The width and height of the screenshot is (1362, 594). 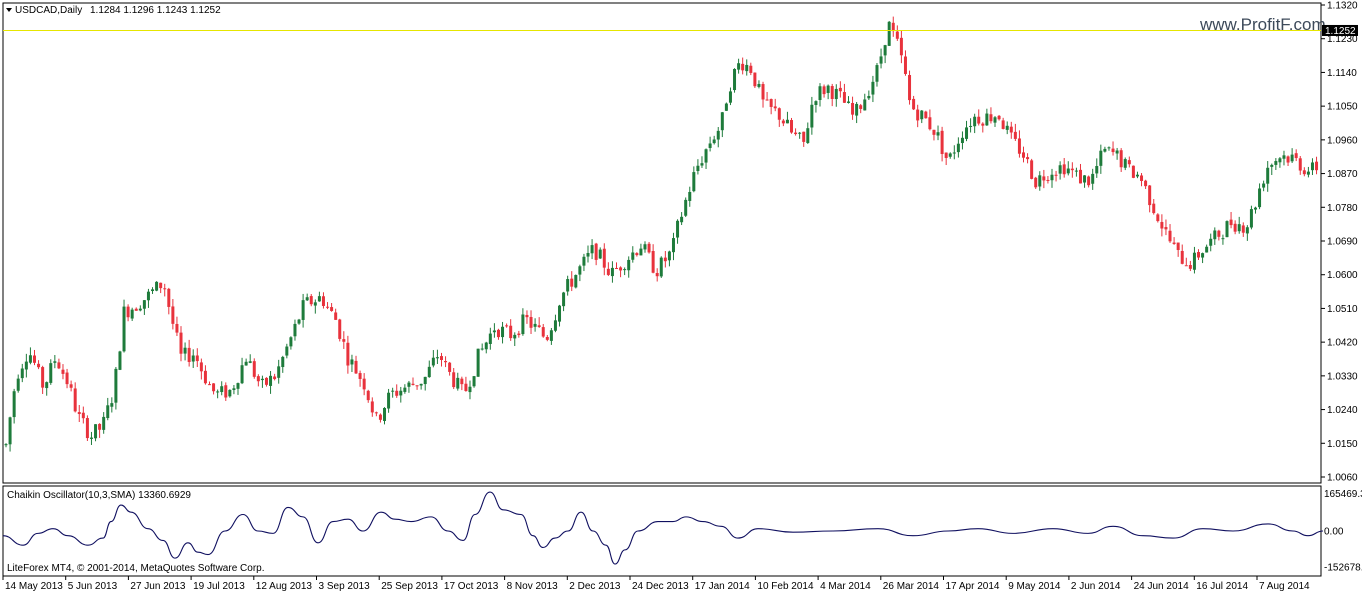 What do you see at coordinates (9, 10) in the screenshot?
I see `dropdown-triangle-icon` at bounding box center [9, 10].